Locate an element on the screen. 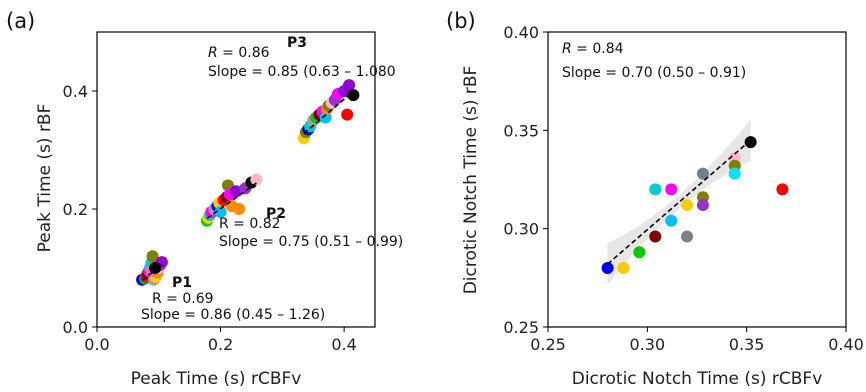  panel-a-group-name: P2 is located at coordinates (276, 214).